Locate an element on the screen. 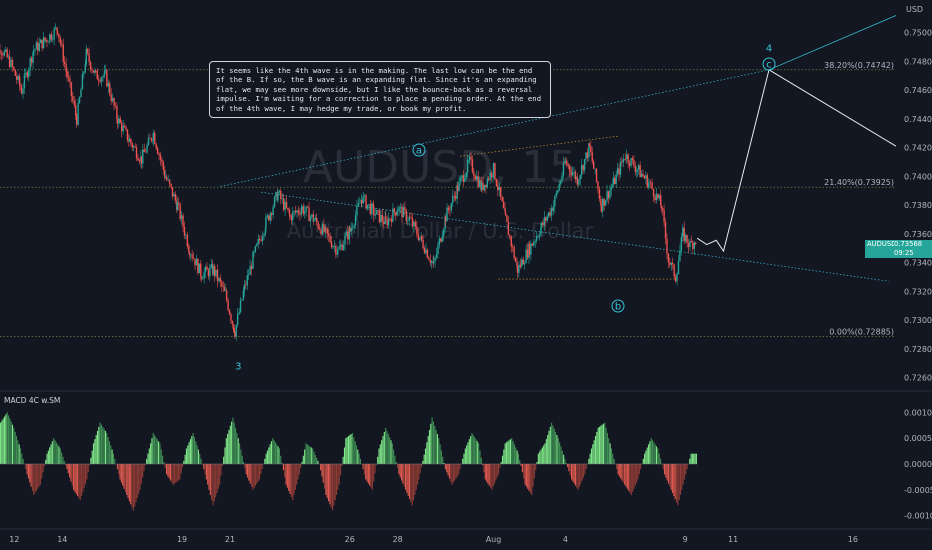 The width and height of the screenshot is (932, 550). upper-channel-line is located at coordinates (495, 128).